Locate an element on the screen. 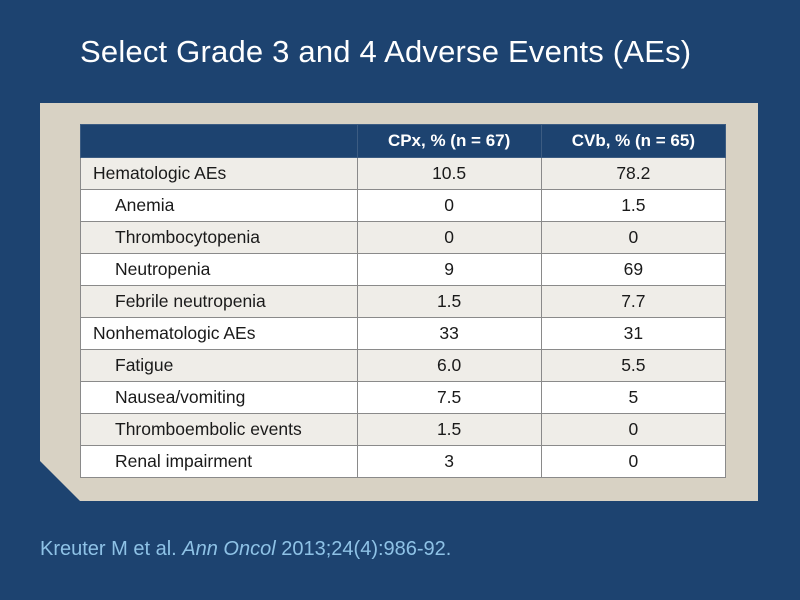 The height and width of the screenshot is (600, 800). event-label: Febrile neutropenia is located at coordinates (219, 301).